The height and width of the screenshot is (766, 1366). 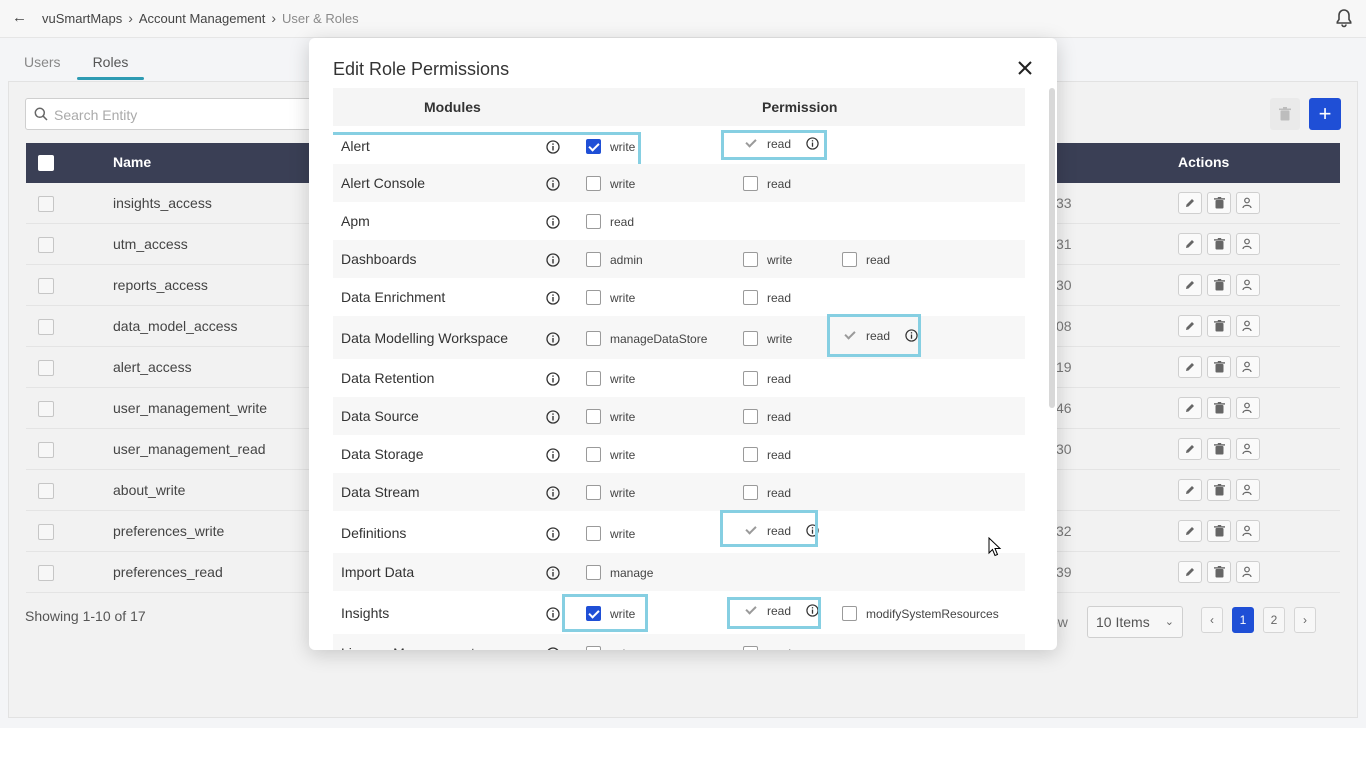 I want to click on permission-option: modifySystemResources, so click(x=920, y=613).